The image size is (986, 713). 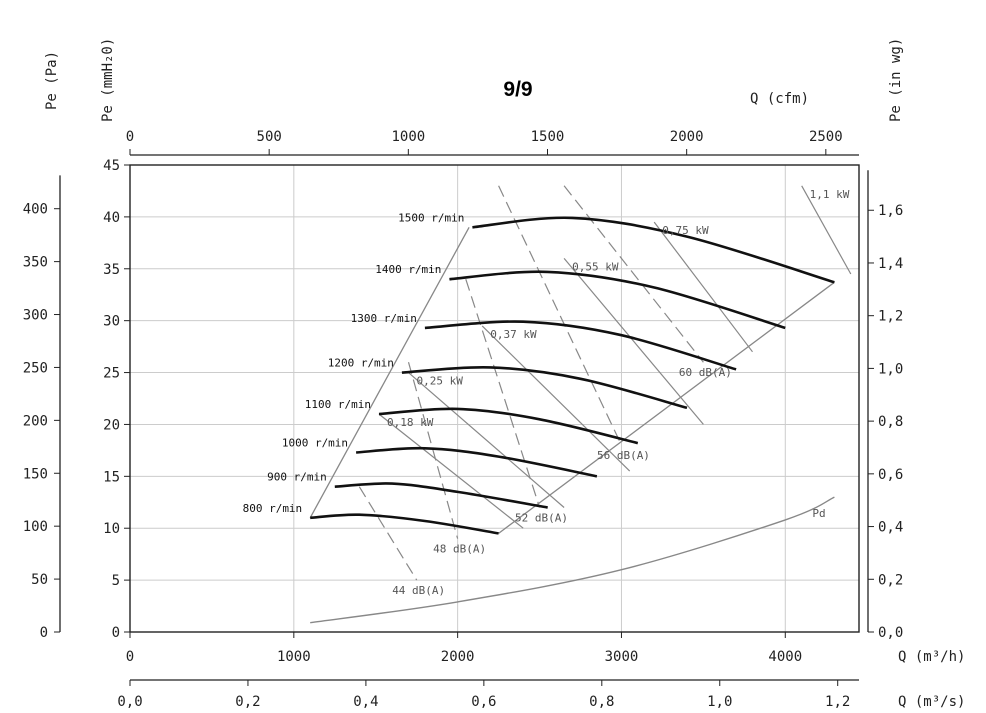 What do you see at coordinates (365, 702) in the screenshot?
I see `x-tick-label-m3s: 0,4` at bounding box center [365, 702].